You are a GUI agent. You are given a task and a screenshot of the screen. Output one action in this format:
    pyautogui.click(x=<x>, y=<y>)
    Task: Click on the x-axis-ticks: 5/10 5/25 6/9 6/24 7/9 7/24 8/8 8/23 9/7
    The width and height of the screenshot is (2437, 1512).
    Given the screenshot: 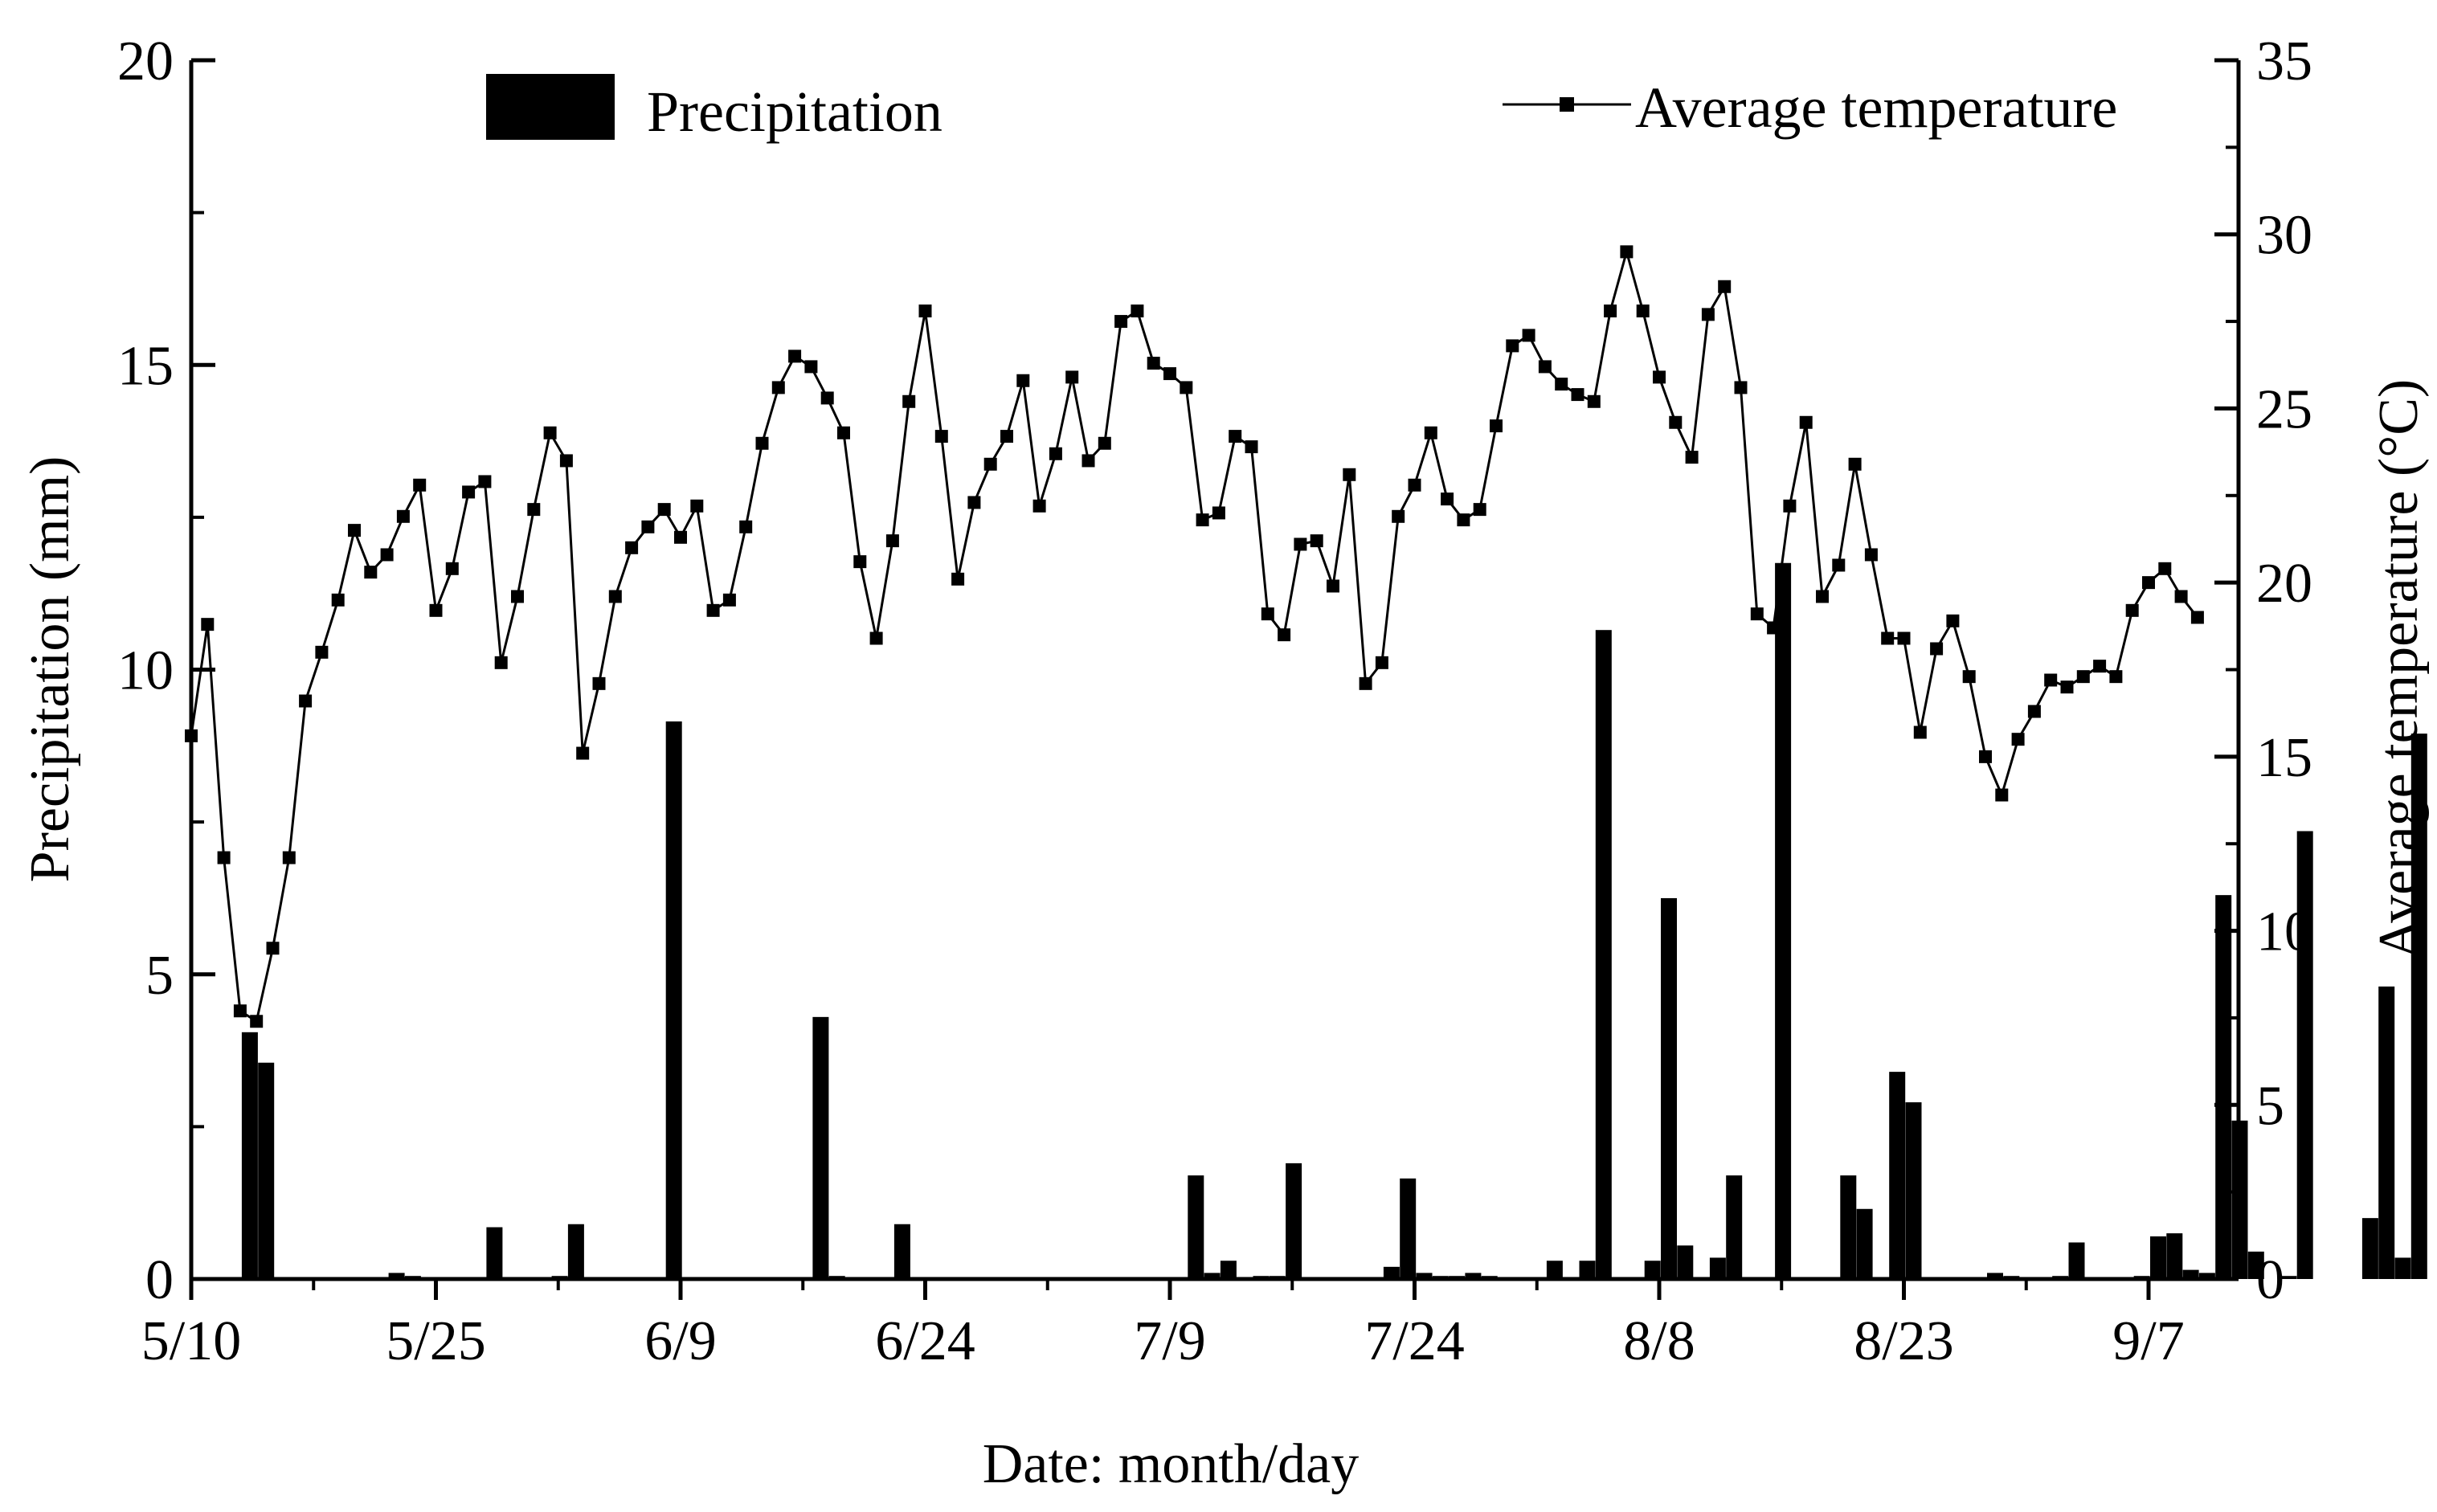 What is the action you would take?
    pyautogui.click(x=1163, y=1325)
    